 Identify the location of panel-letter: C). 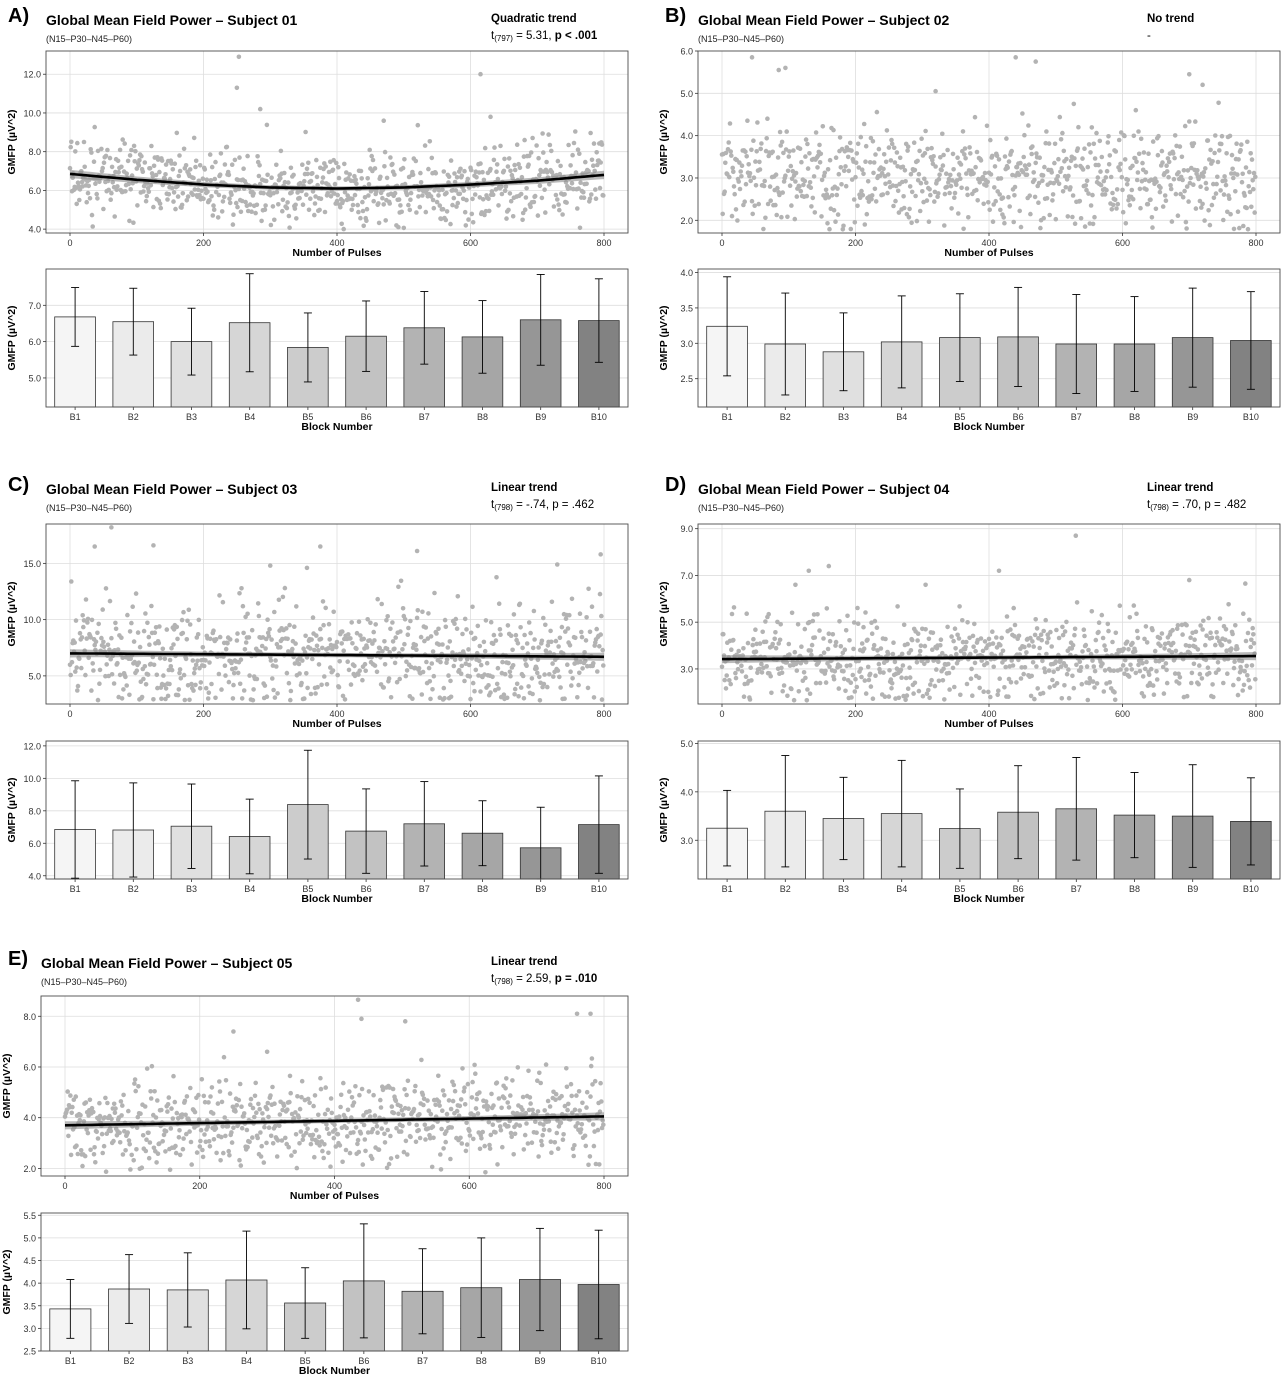
(18, 485).